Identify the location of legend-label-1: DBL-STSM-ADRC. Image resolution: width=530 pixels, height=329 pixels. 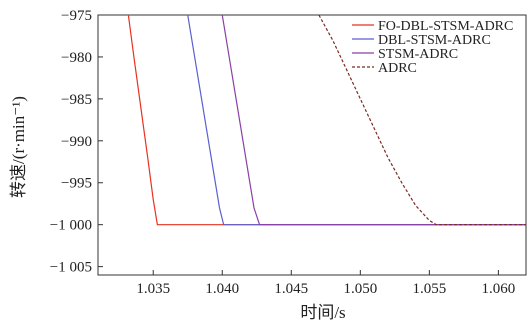
(434, 40).